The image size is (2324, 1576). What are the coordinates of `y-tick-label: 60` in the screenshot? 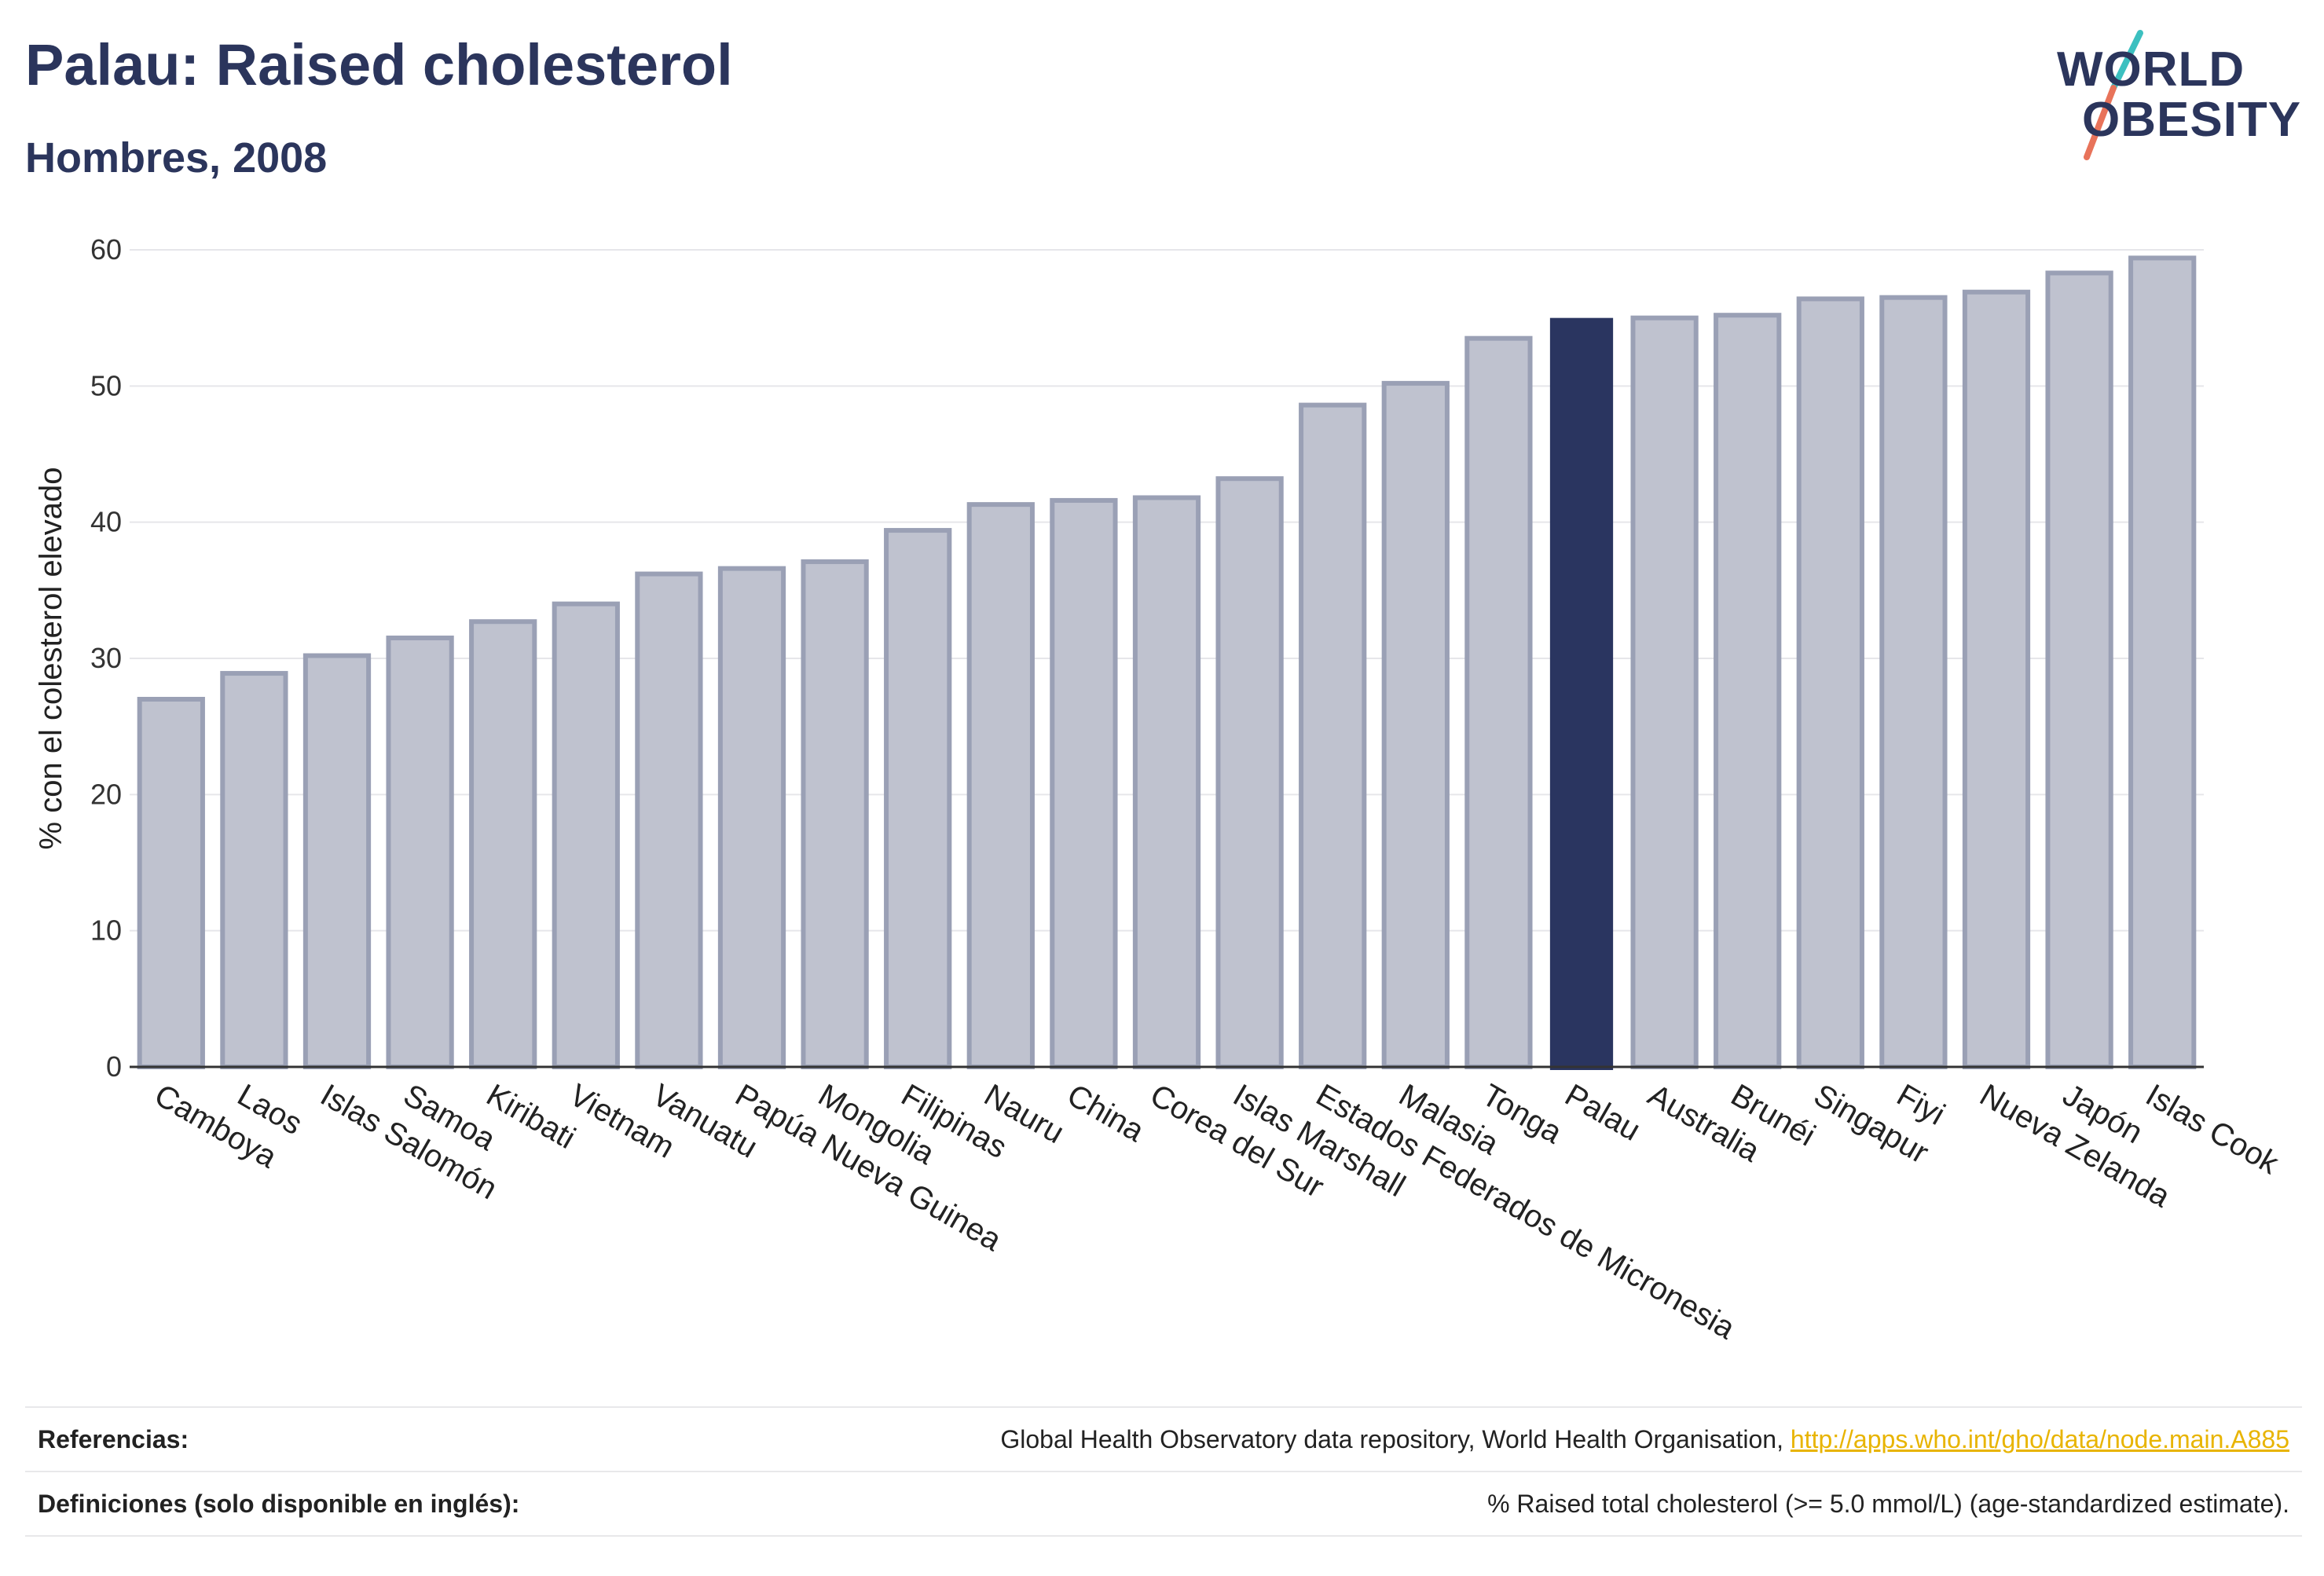 It's located at (106, 249).